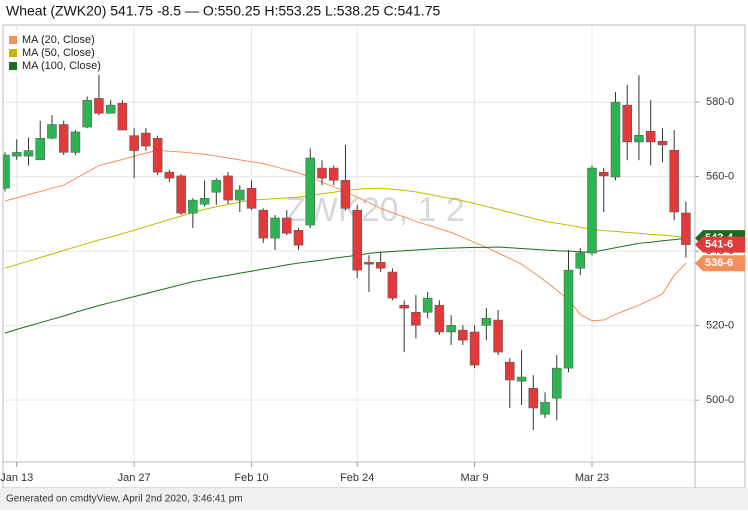 This screenshot has width=748, height=515. I want to click on legend-label: MA (50, Close), so click(58, 53).